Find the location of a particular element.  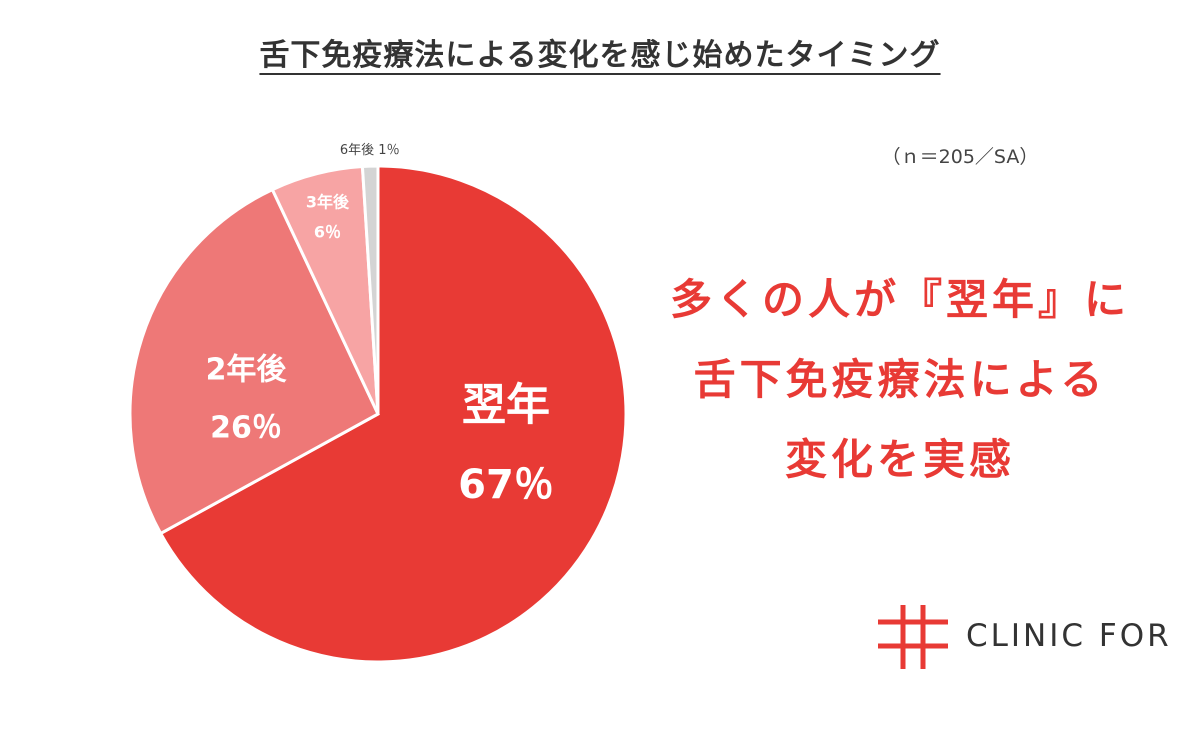

slice-value-label-3: 6％ is located at coordinates (327, 232).